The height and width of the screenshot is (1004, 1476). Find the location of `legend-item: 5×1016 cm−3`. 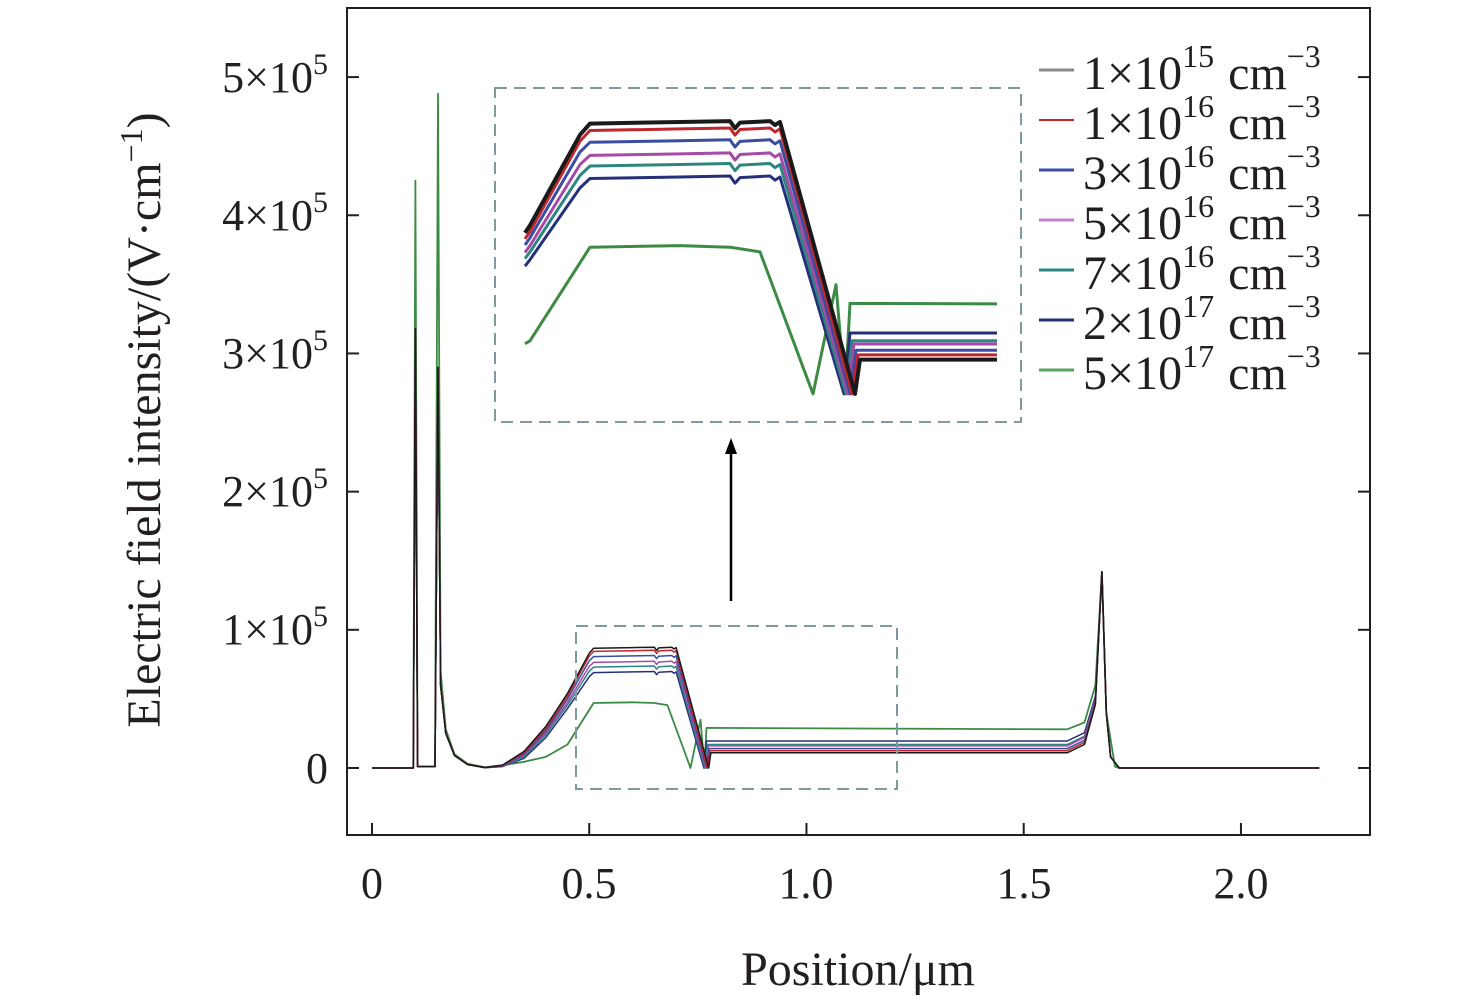

legend-item: 5×1016 cm−3 is located at coordinates (1180, 219).